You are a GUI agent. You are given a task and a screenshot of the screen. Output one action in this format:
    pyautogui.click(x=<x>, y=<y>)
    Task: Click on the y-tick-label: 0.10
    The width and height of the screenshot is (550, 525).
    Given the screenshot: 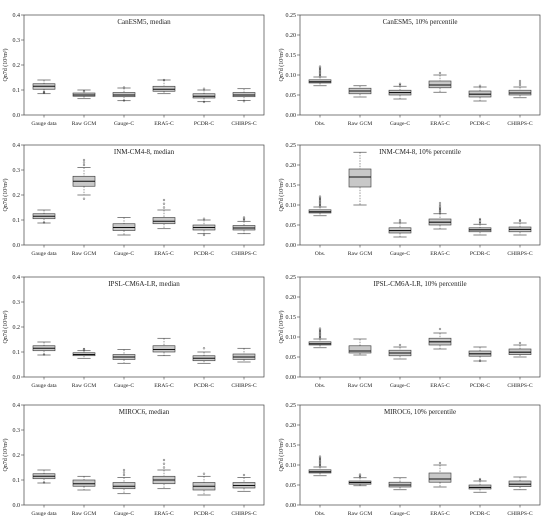 What is the action you would take?
    pyautogui.click(x=291, y=466)
    